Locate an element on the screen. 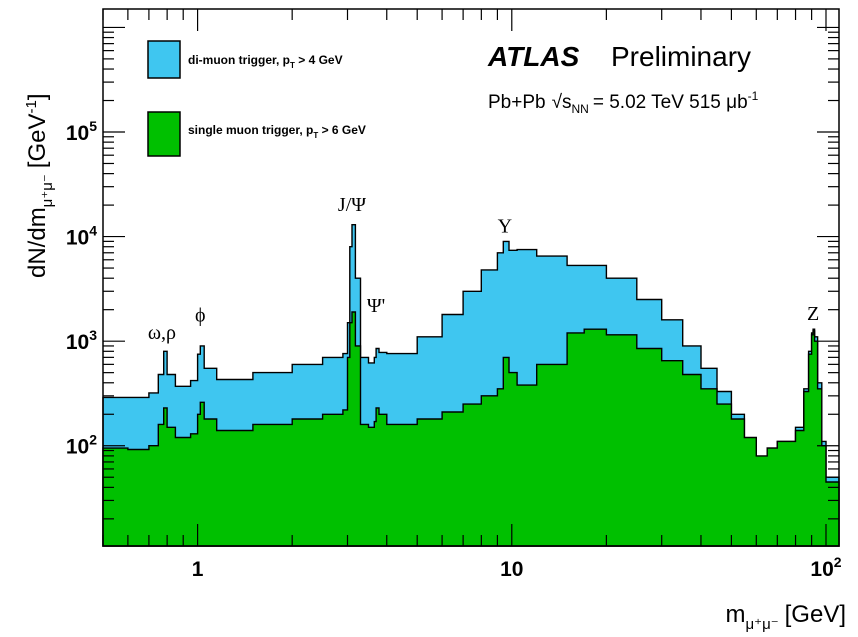 The height and width of the screenshot is (637, 858). collision-info: Pb+Pb √sNN = 5.02 TeV 515 μb-1 is located at coordinates (623, 102).